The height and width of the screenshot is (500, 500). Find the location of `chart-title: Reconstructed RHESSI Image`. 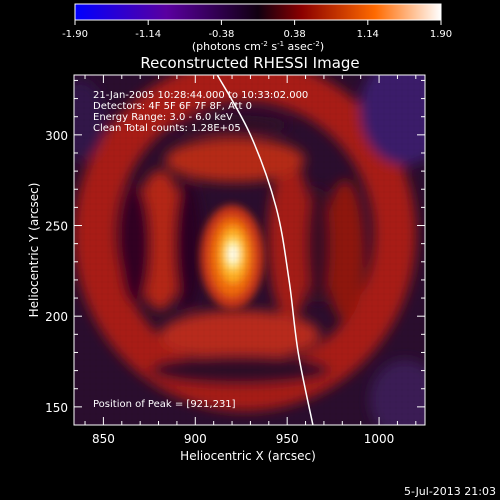

chart-title: Reconstructed RHESSI Image is located at coordinates (249, 63).